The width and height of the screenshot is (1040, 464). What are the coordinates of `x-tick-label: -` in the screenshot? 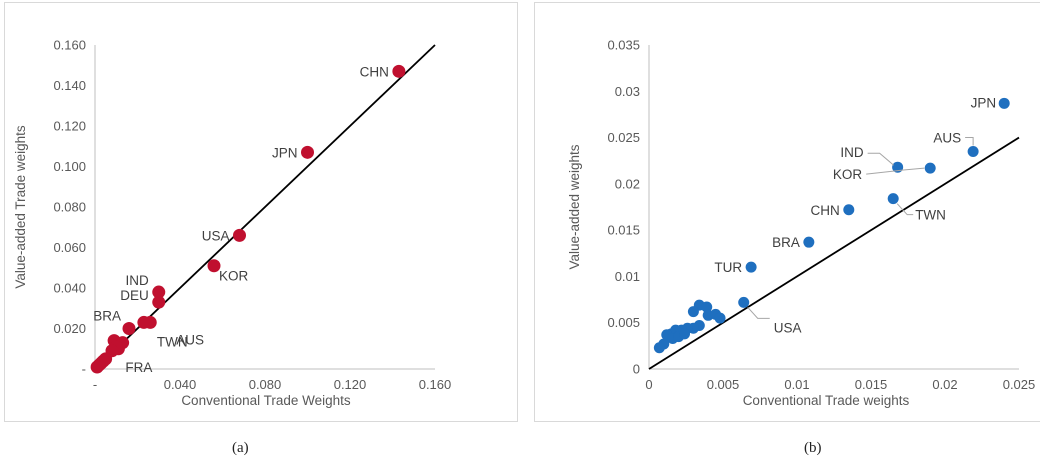 It's located at (95, 384).